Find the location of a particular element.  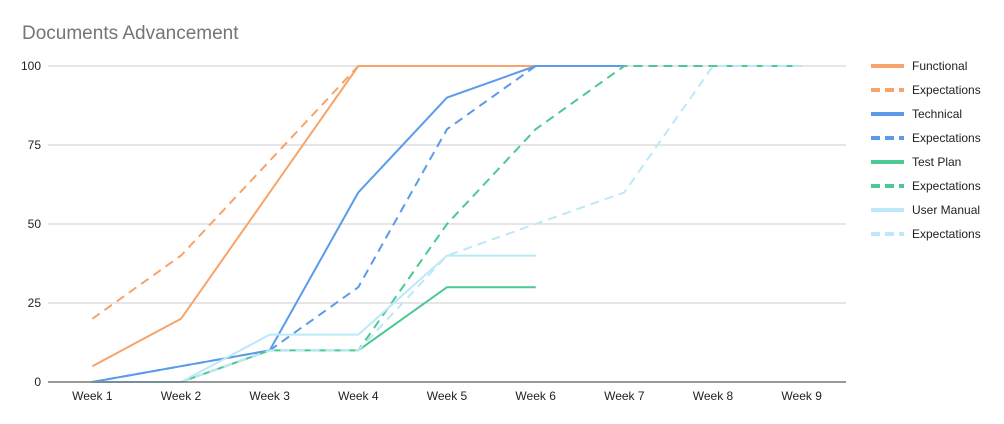

y-tick-label: 25 is located at coordinates (35, 303).